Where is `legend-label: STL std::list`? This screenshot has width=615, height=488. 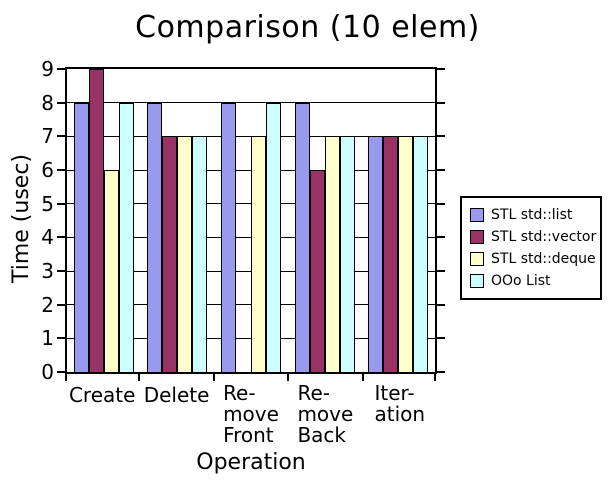 legend-label: STL std::list is located at coordinates (532, 215).